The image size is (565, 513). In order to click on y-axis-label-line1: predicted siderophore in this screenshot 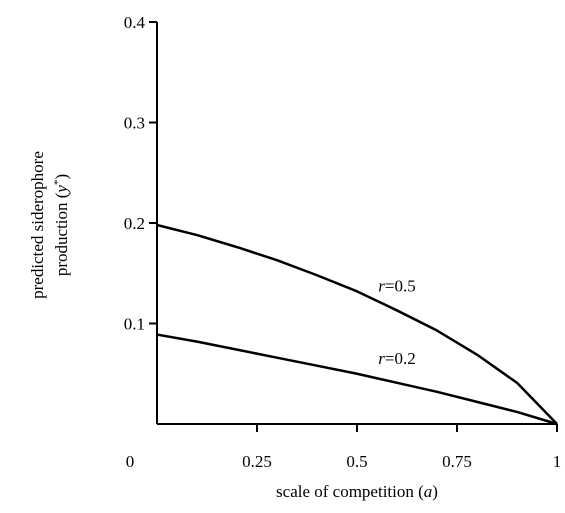, I will do `click(37, 225)`.